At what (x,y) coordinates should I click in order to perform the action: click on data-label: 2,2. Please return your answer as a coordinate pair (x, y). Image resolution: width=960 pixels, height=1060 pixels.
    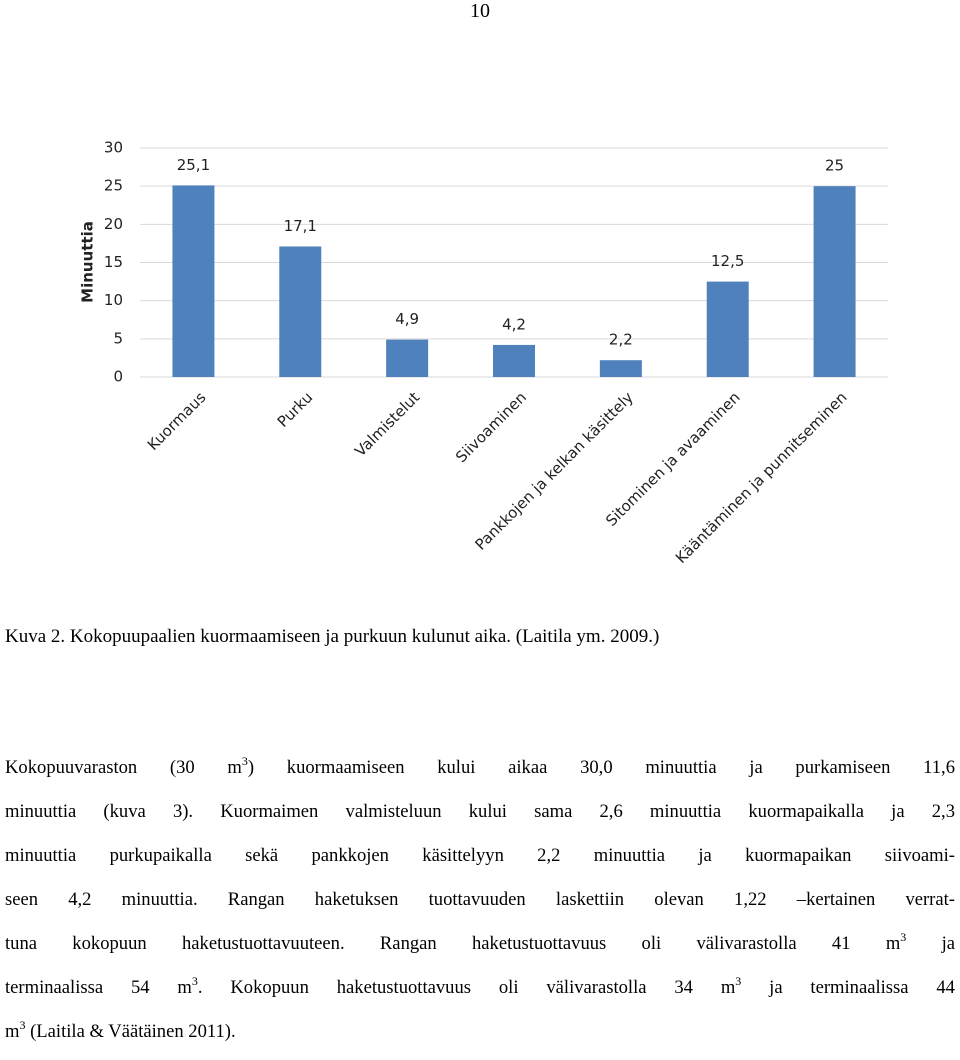
    Looking at the image, I should click on (621, 340).